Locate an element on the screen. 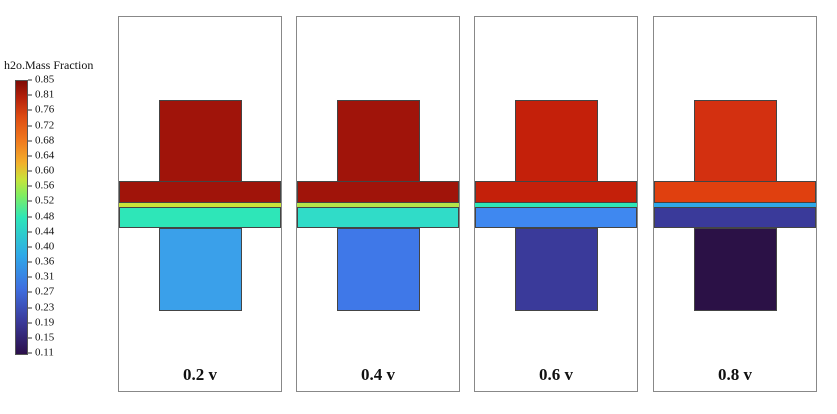  colorbar-tick-label: 0.15 is located at coordinates (41, 337).